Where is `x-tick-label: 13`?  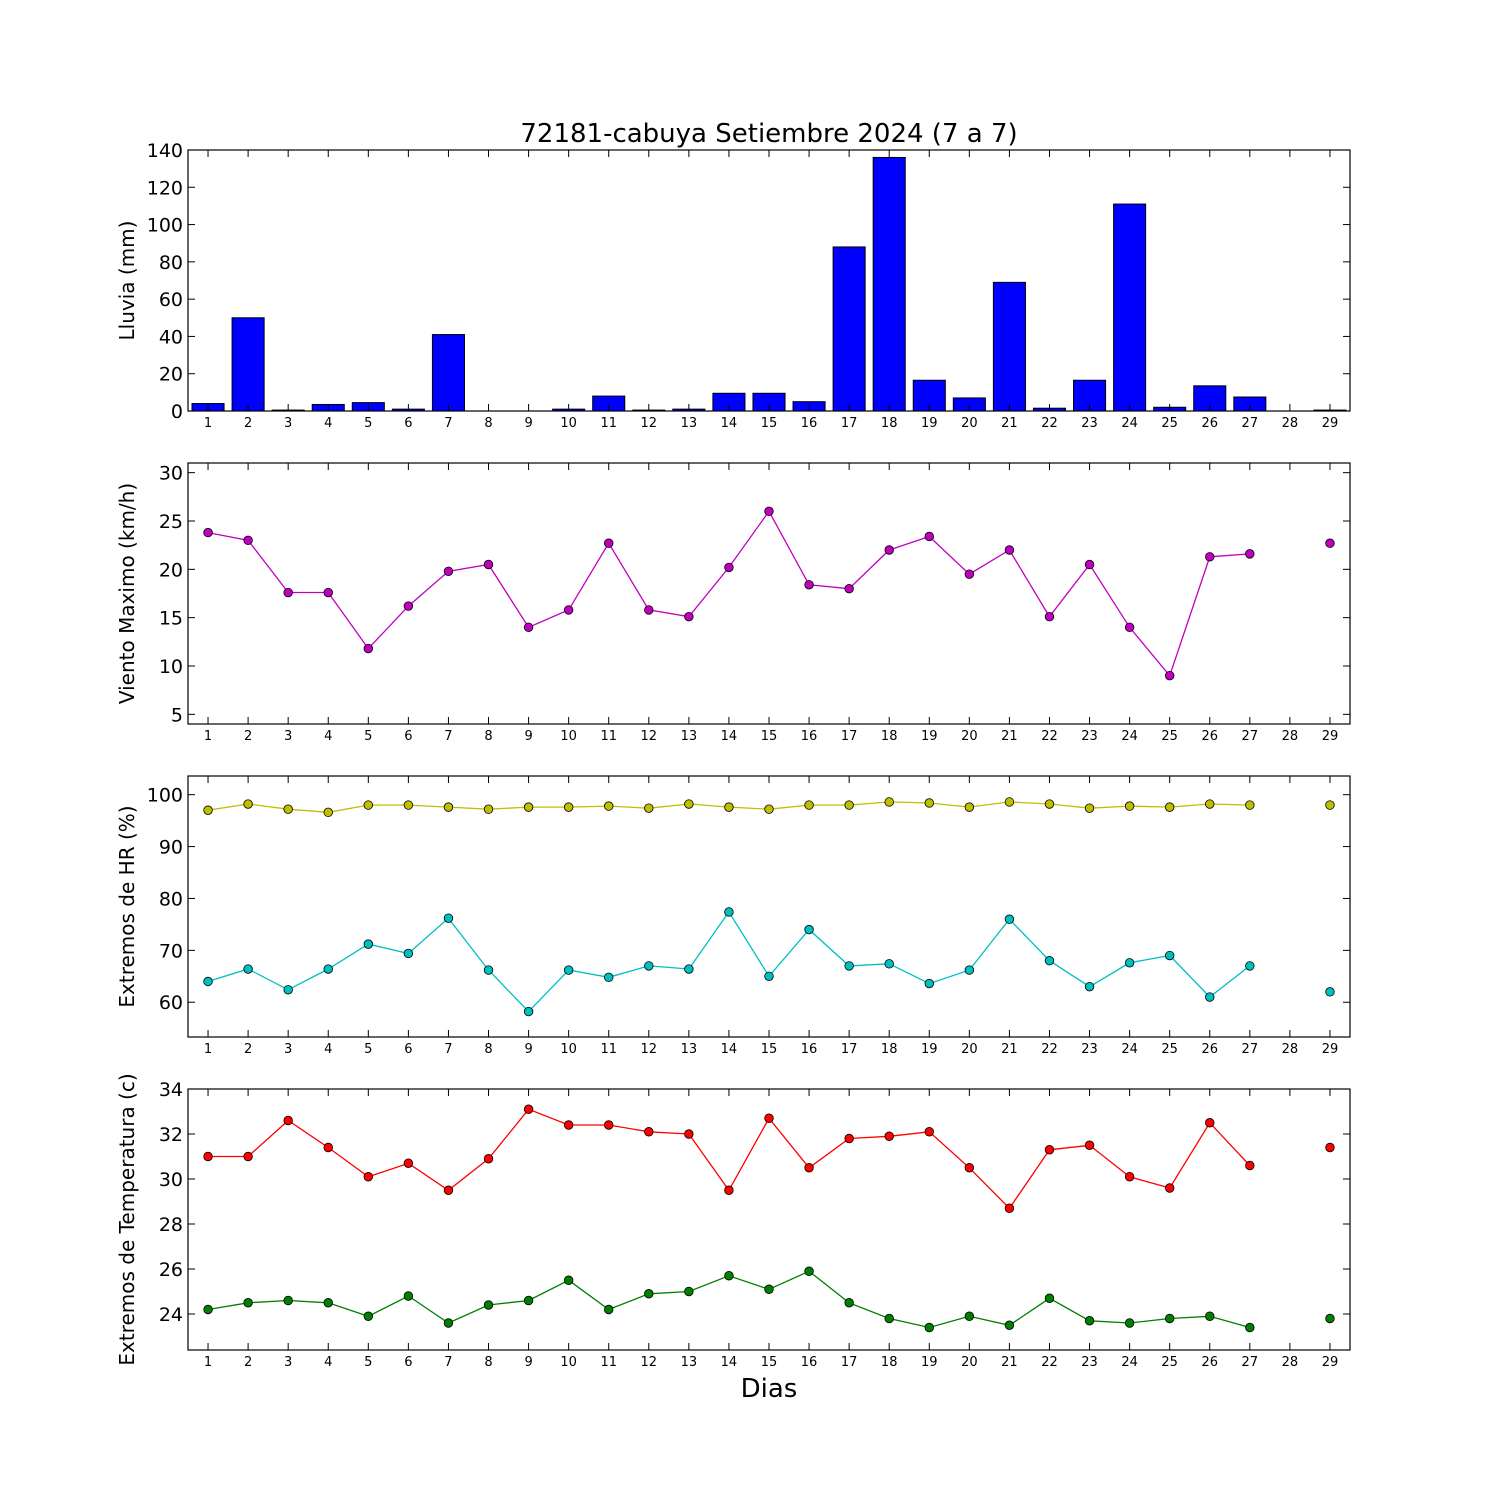
x-tick-label: 13 is located at coordinates (689, 1049).